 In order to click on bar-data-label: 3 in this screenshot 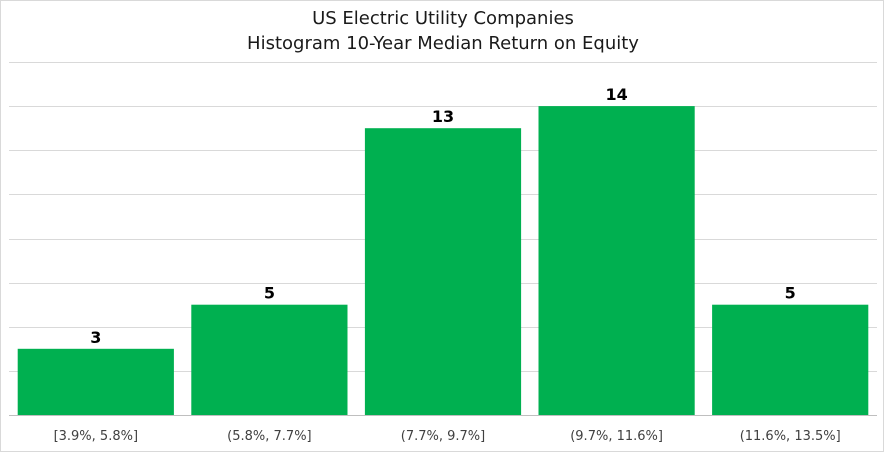, I will do `click(95, 337)`.